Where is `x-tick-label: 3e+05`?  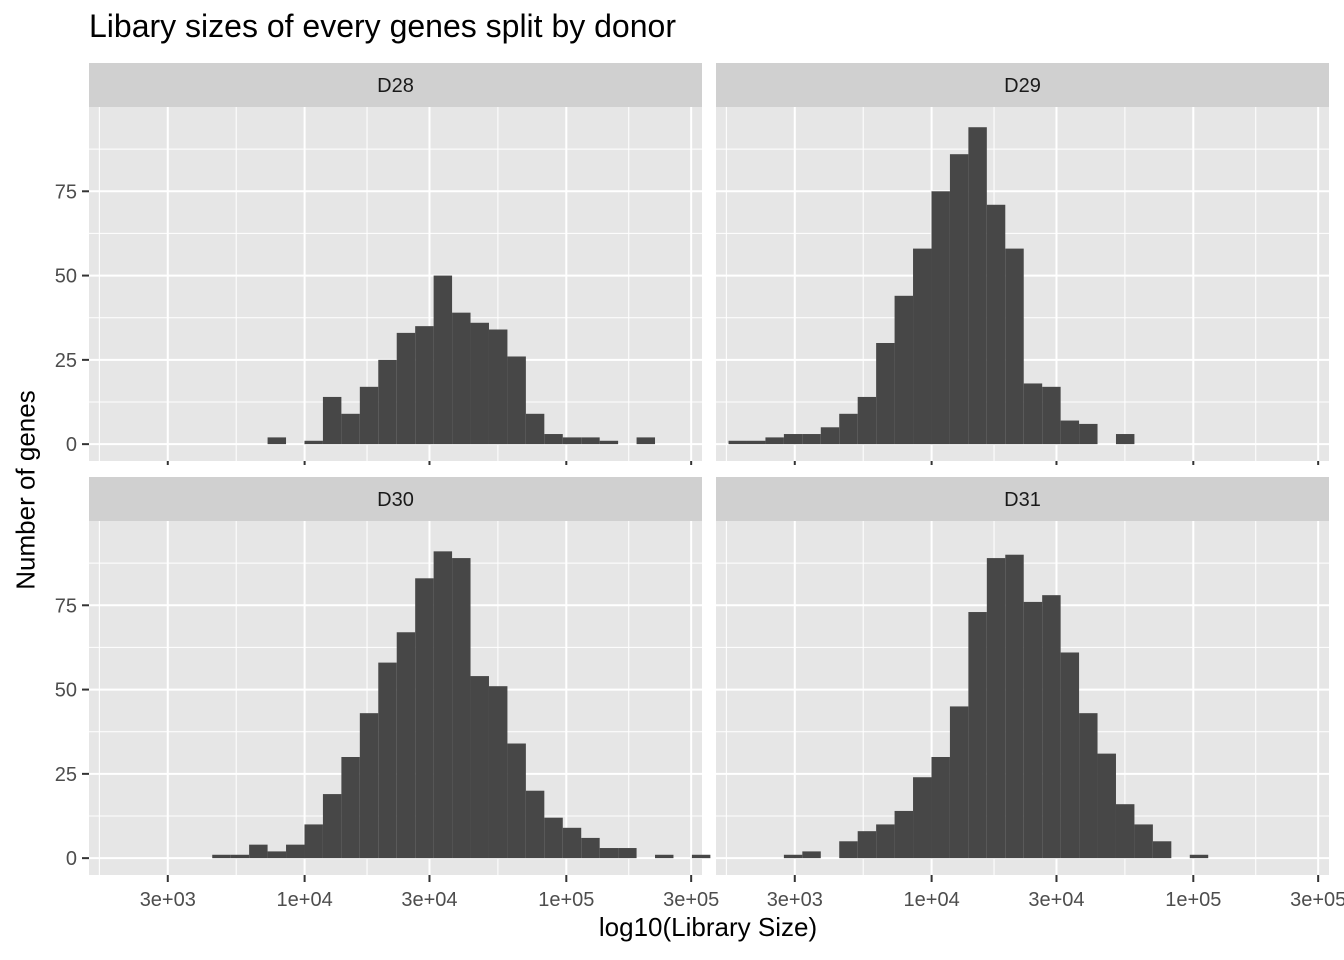
x-tick-label: 3e+05 is located at coordinates (1317, 900).